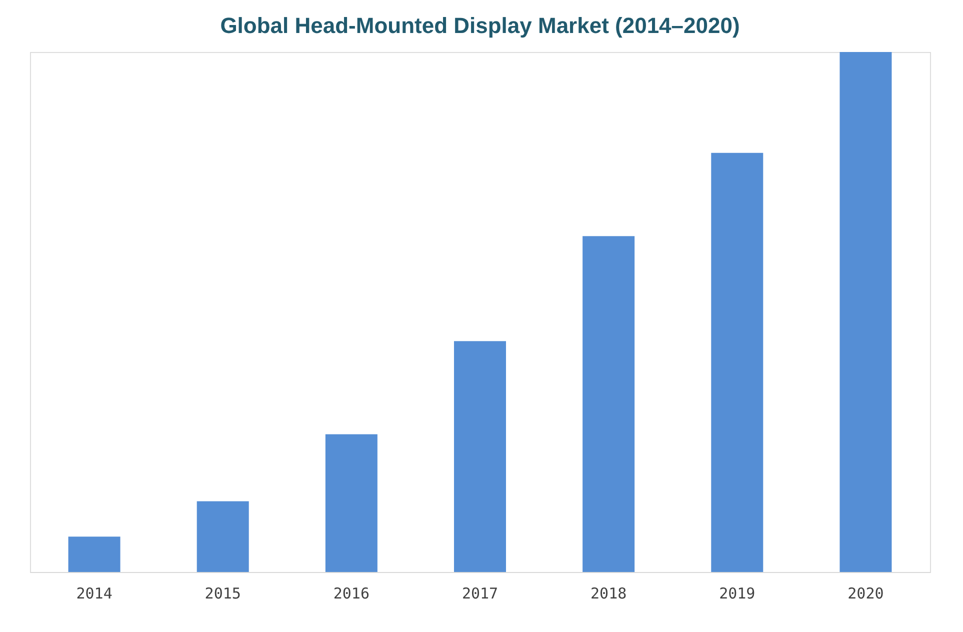 The width and height of the screenshot is (963, 632). I want to click on x-tick-label: 2018, so click(608, 593).